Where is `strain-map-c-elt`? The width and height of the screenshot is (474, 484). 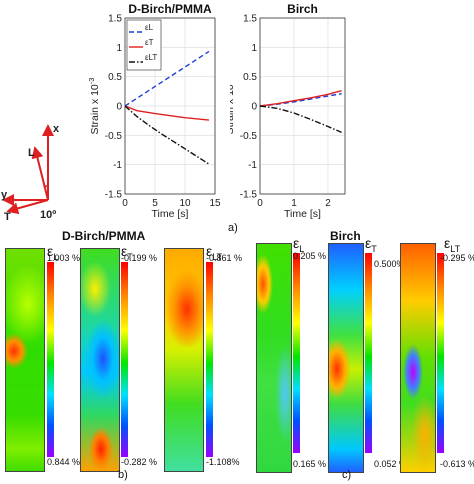
strain-map-c-elt is located at coordinates (418, 358).